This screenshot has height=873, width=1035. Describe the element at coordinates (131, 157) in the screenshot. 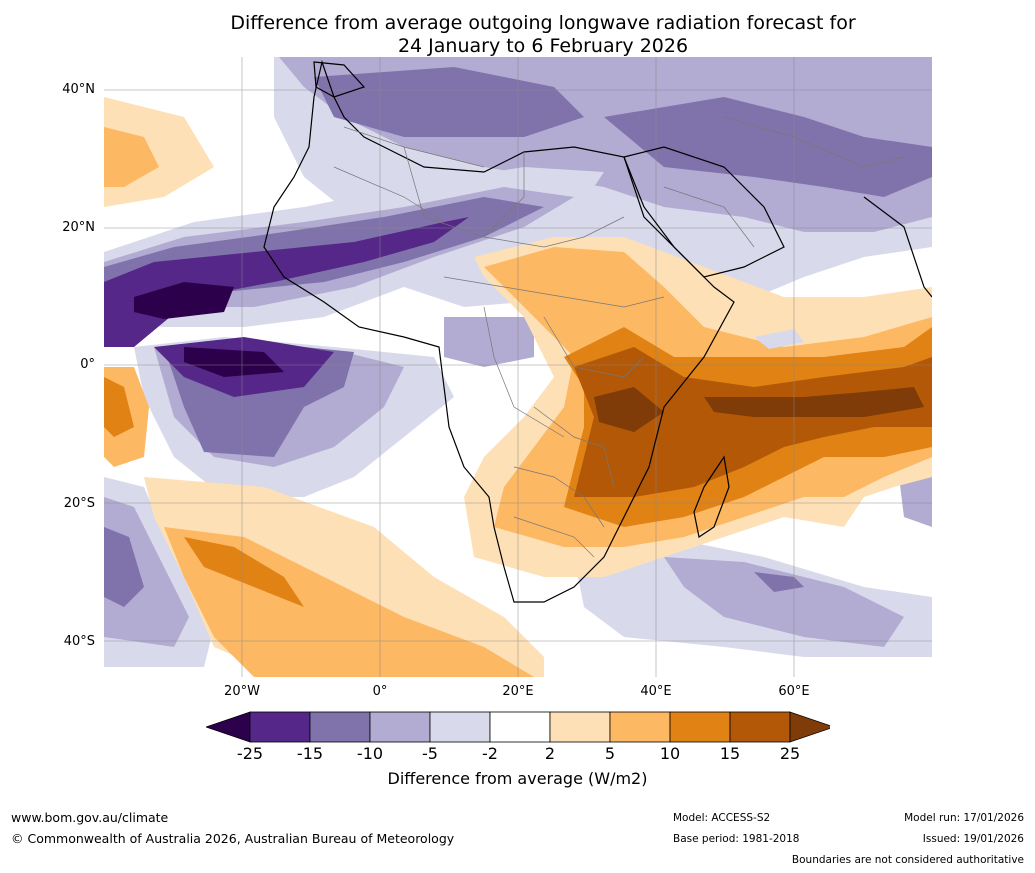

I see `anomaly-region-northwest-atlantic-dark` at that location.